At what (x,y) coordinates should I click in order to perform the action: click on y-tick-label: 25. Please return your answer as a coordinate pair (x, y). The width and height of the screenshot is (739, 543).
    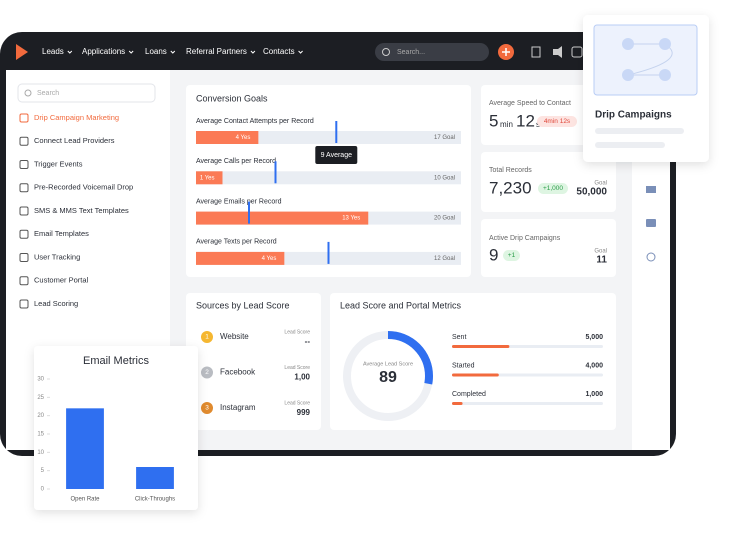
    Looking at the image, I should click on (40, 398).